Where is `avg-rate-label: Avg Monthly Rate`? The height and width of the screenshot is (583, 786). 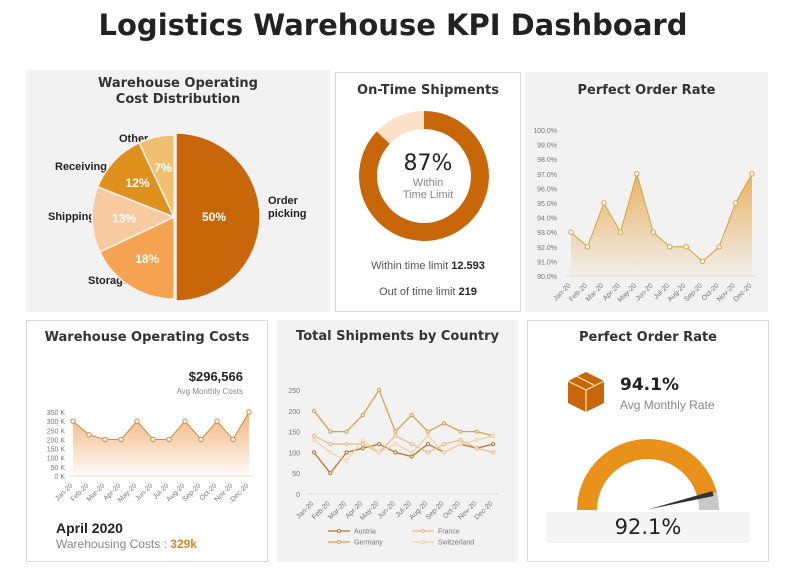
avg-rate-label: Avg Monthly Rate is located at coordinates (667, 405).